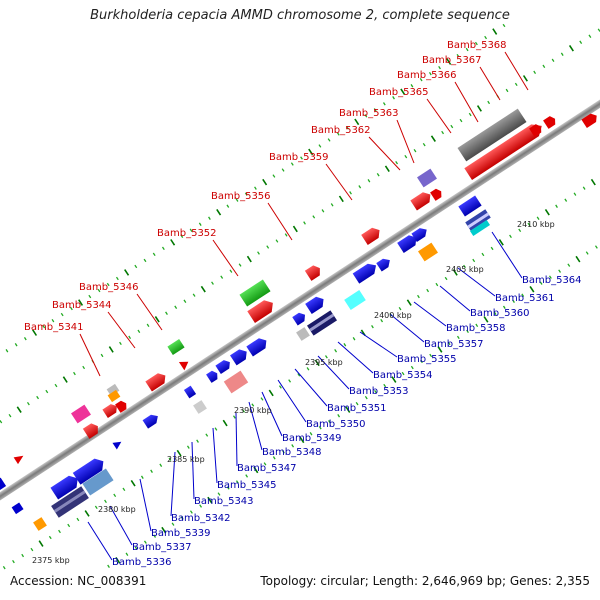 This screenshot has height=600, width=600. I want to click on gene-label: Bamb_5343, so click(224, 501).